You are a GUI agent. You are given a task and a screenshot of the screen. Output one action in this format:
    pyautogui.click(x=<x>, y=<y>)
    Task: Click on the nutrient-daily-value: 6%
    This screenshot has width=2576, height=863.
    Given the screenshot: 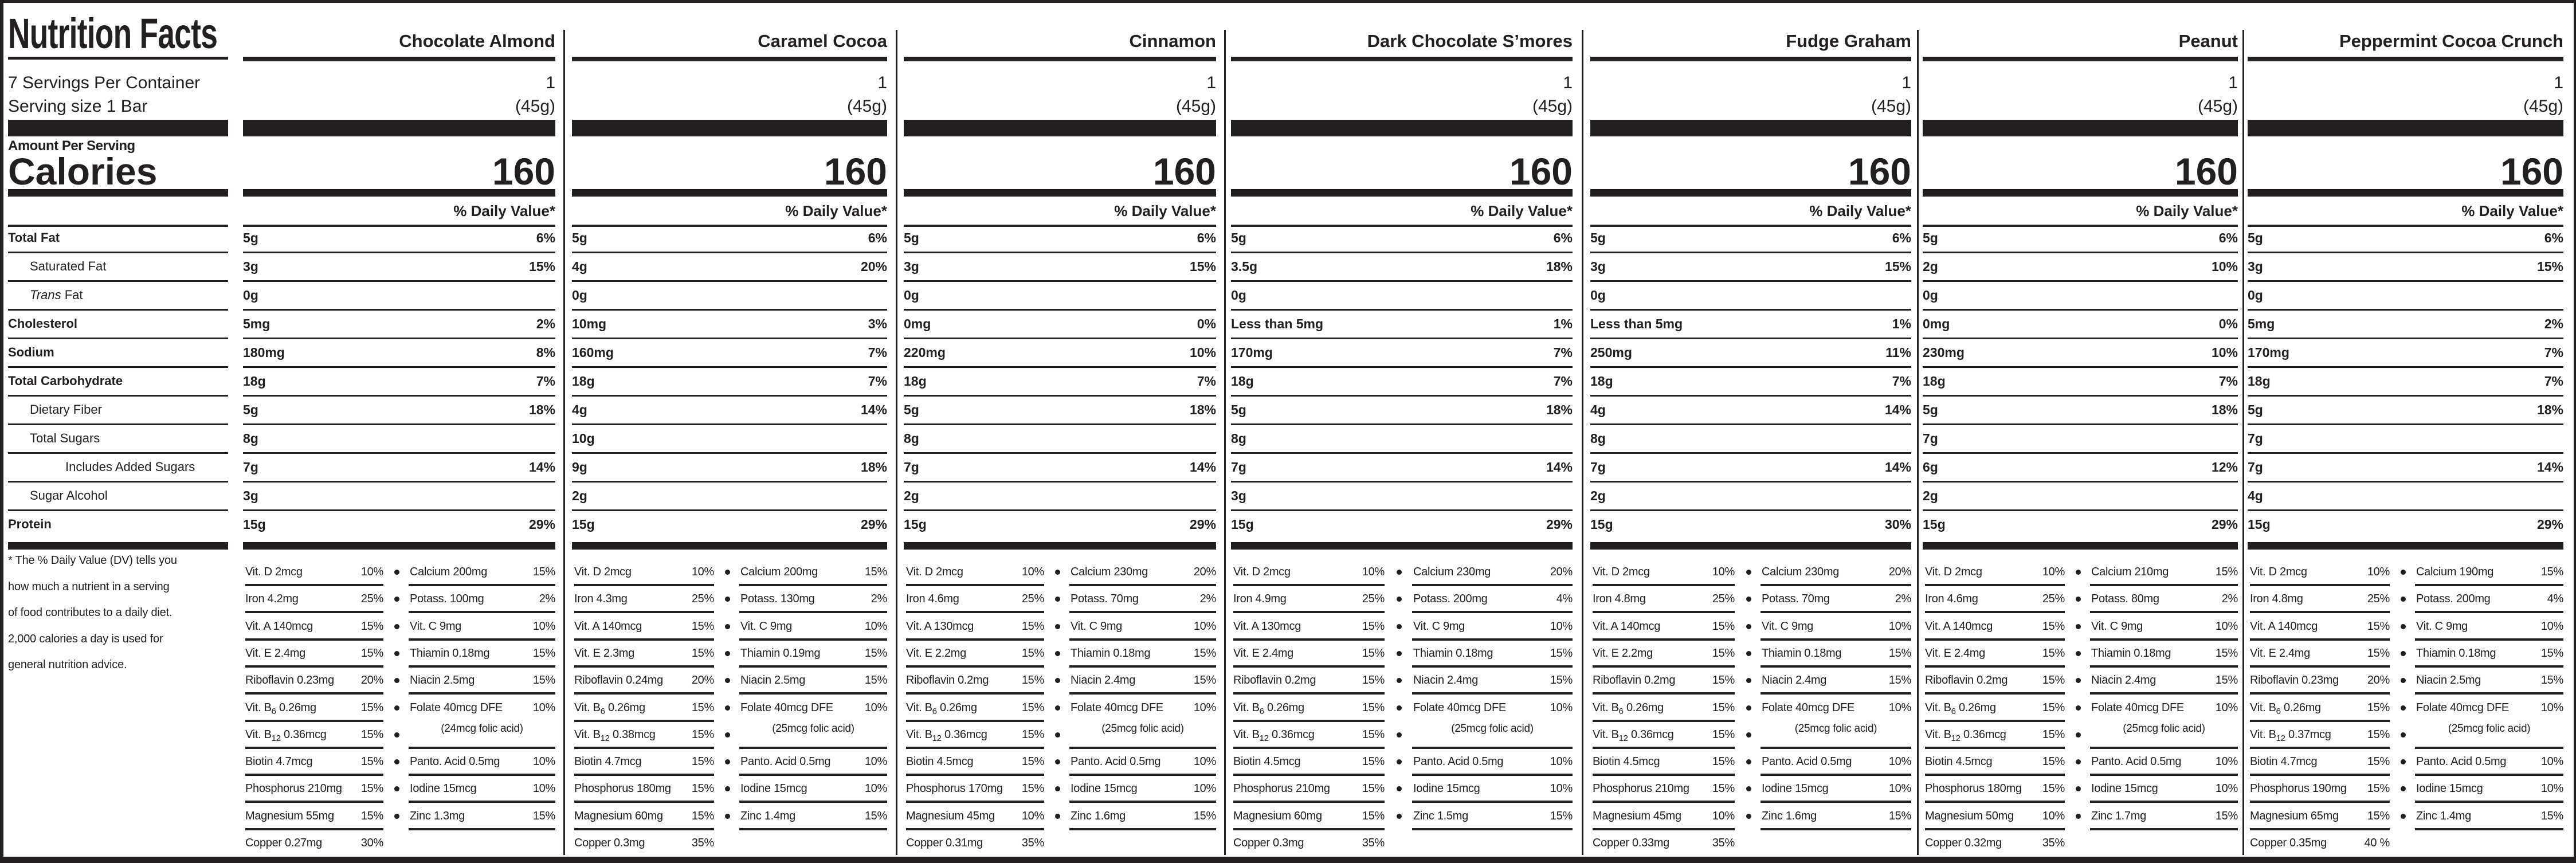 What is the action you would take?
    pyautogui.click(x=1563, y=238)
    